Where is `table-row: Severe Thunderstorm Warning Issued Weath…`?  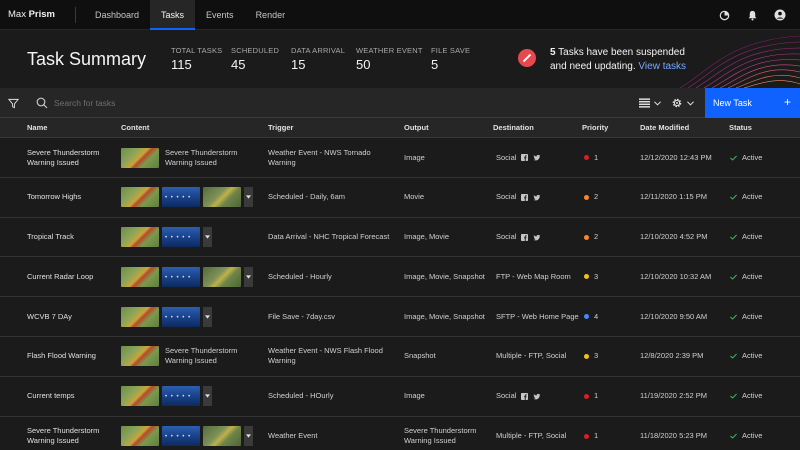 table-row: Severe Thunderstorm Warning Issued Weath… is located at coordinates (400, 433).